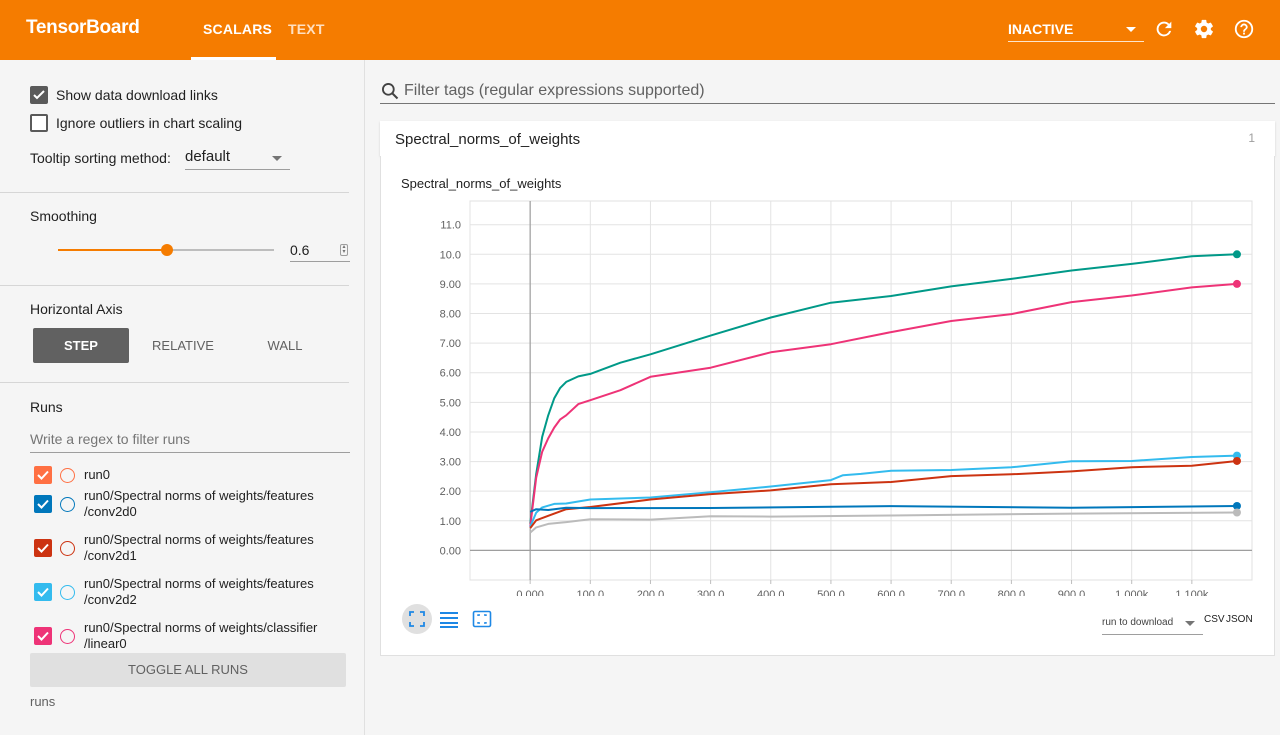 The image size is (1280, 735). What do you see at coordinates (771, 592) in the screenshot?
I see `x-tick-label: 400.0` at bounding box center [771, 592].